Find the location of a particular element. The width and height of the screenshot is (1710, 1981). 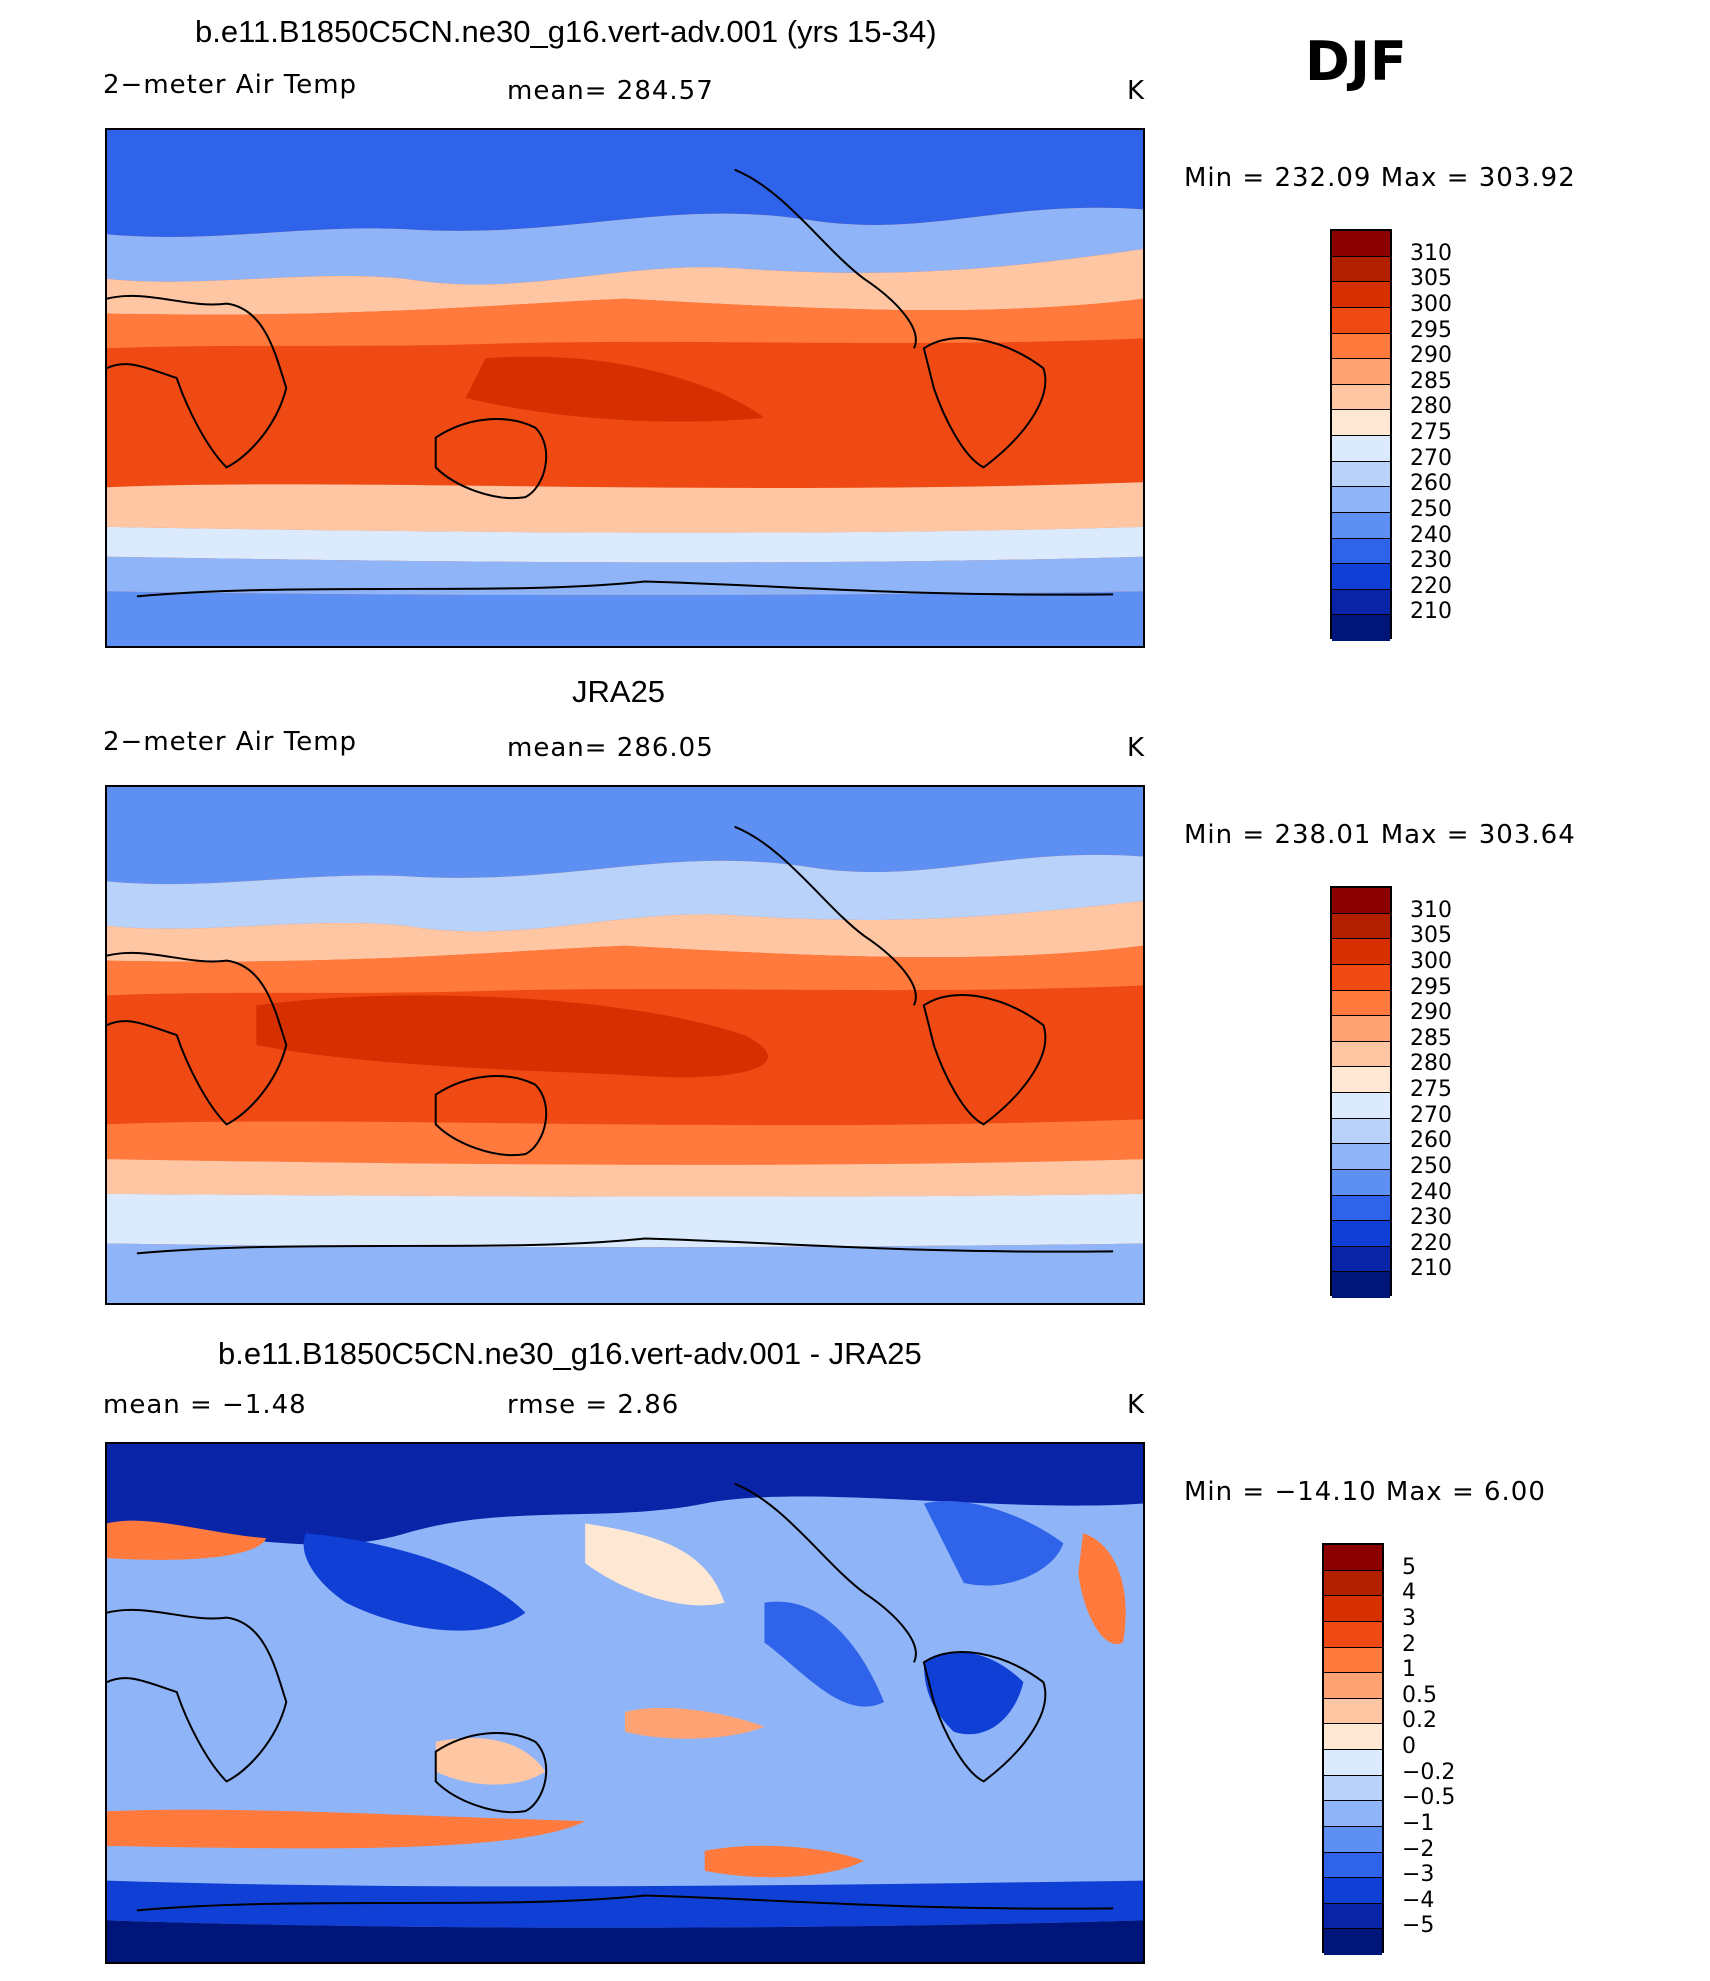

colorbar-tick-label: 0.5 is located at coordinates (1419, 1695).